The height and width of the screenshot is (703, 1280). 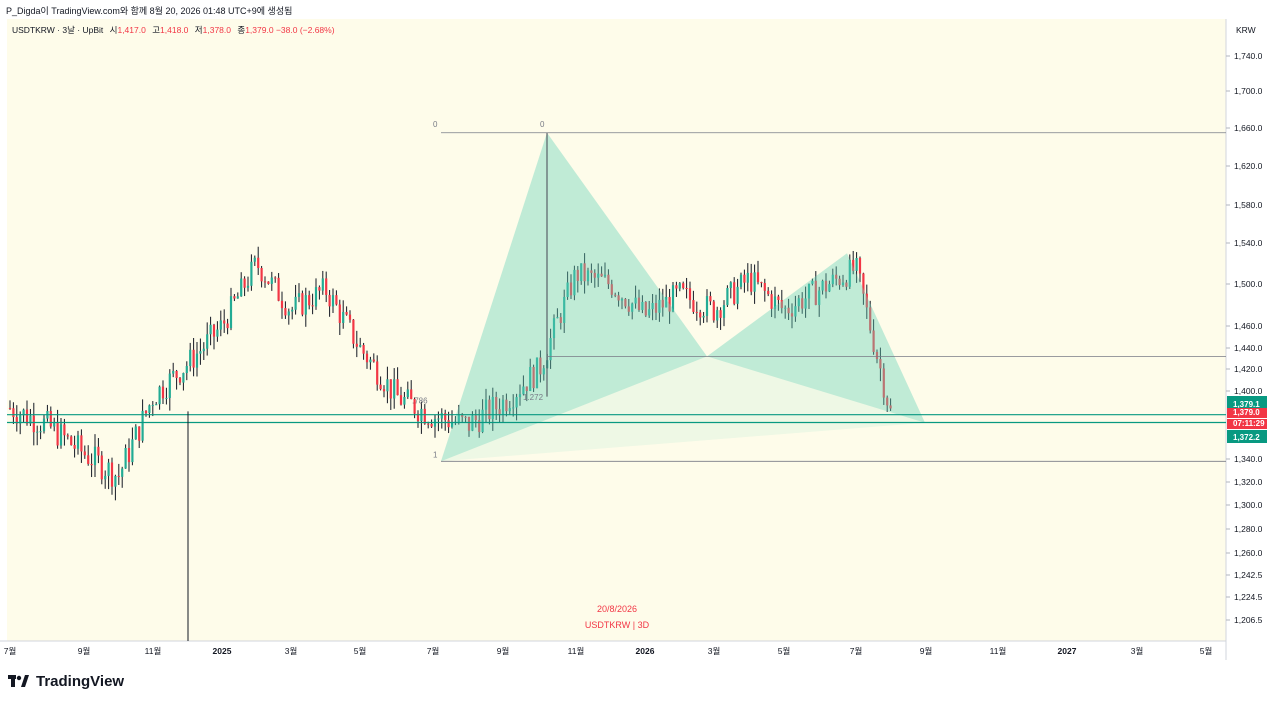 I want to click on fib-label: 1.272, so click(x=533, y=397).